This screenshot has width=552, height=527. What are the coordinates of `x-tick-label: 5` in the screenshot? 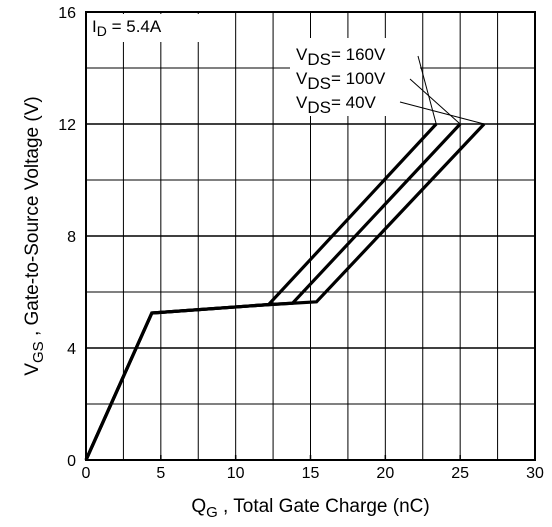 It's located at (160, 473).